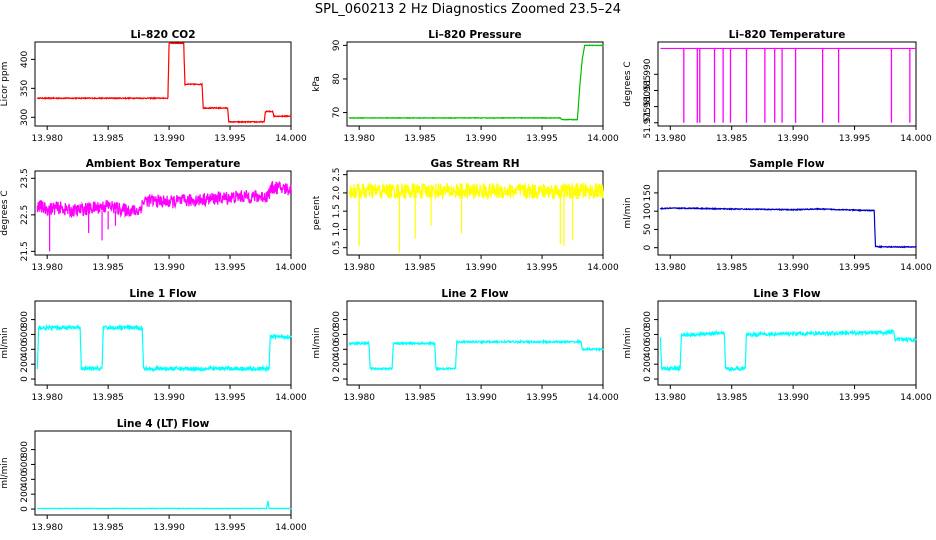 The width and height of the screenshot is (936, 540). I want to click on panel-title: Line 4 (LT) Flow, so click(163, 424).